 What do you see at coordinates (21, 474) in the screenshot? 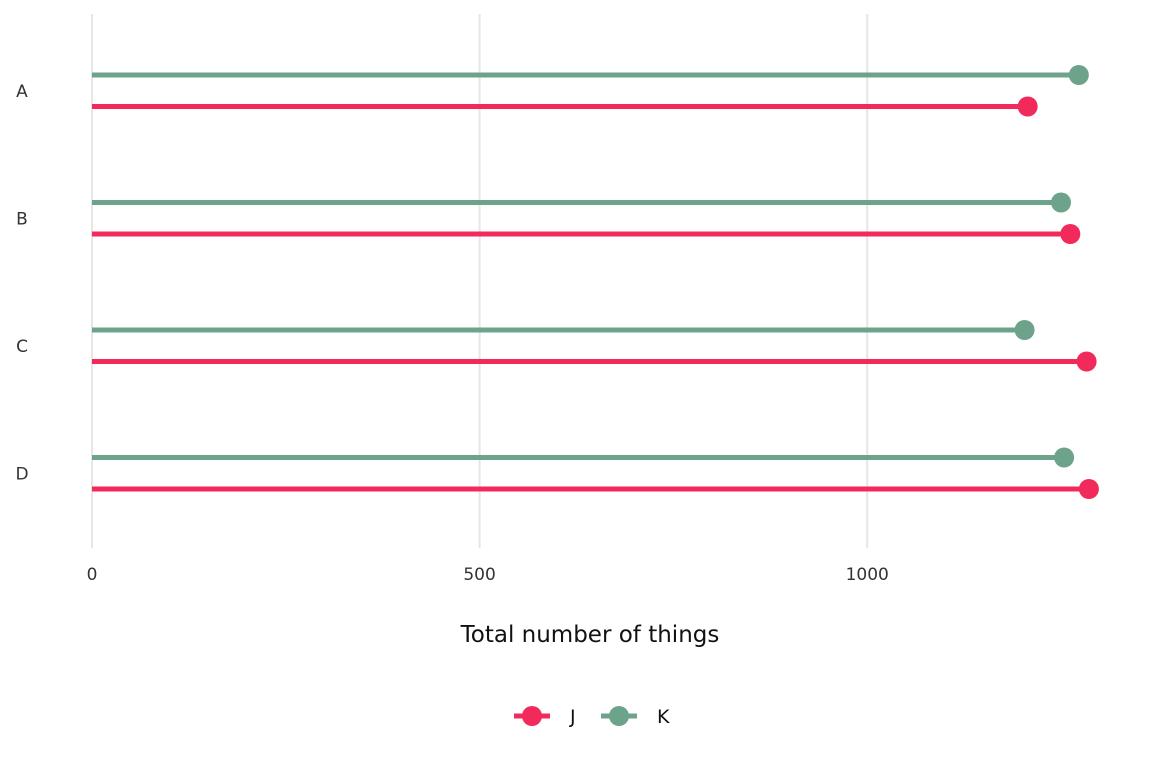
I see `y-tick-label: D` at bounding box center [21, 474].